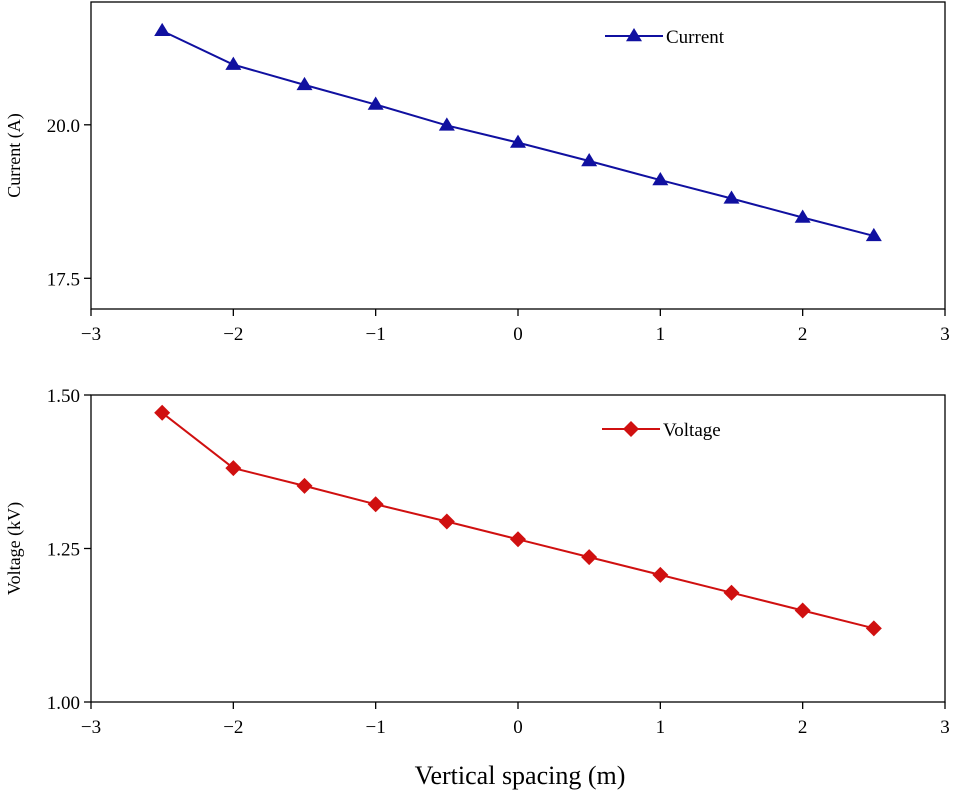  What do you see at coordinates (692, 430) in the screenshot?
I see `legend-label: Voltage` at bounding box center [692, 430].